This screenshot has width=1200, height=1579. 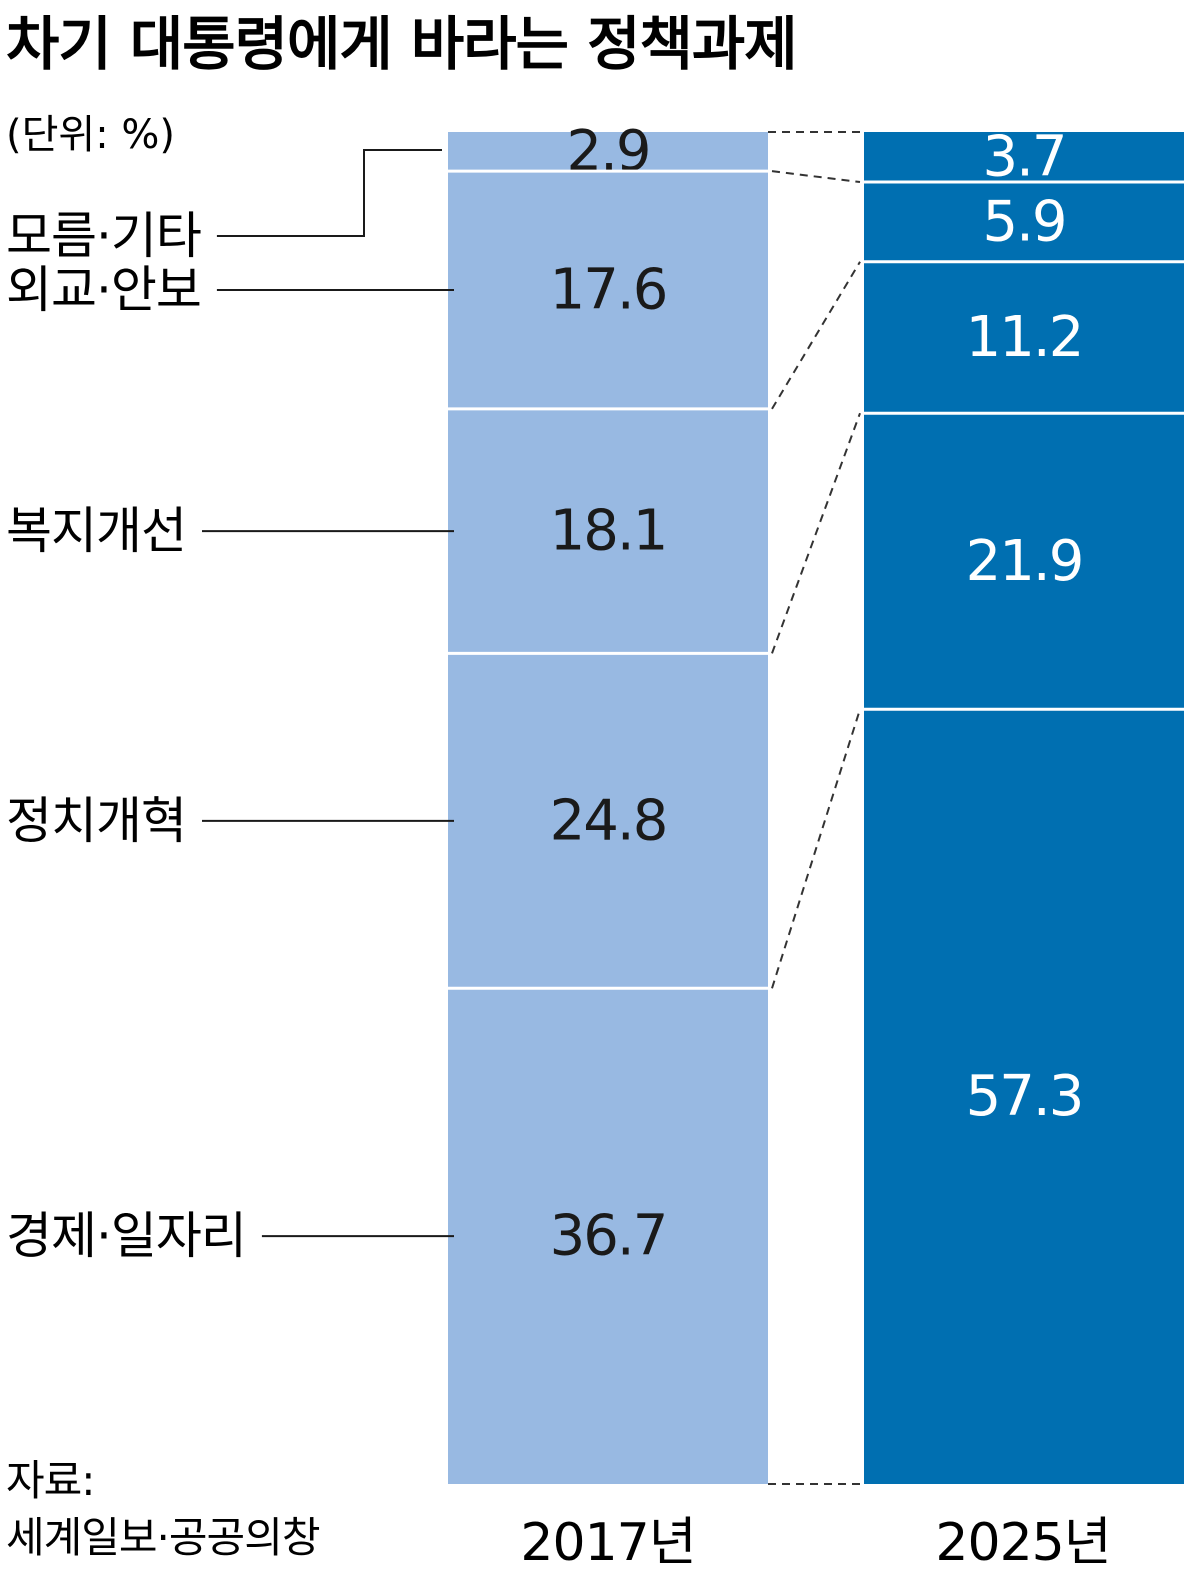 I want to click on series-label: 복지개선, so click(x=96, y=531).